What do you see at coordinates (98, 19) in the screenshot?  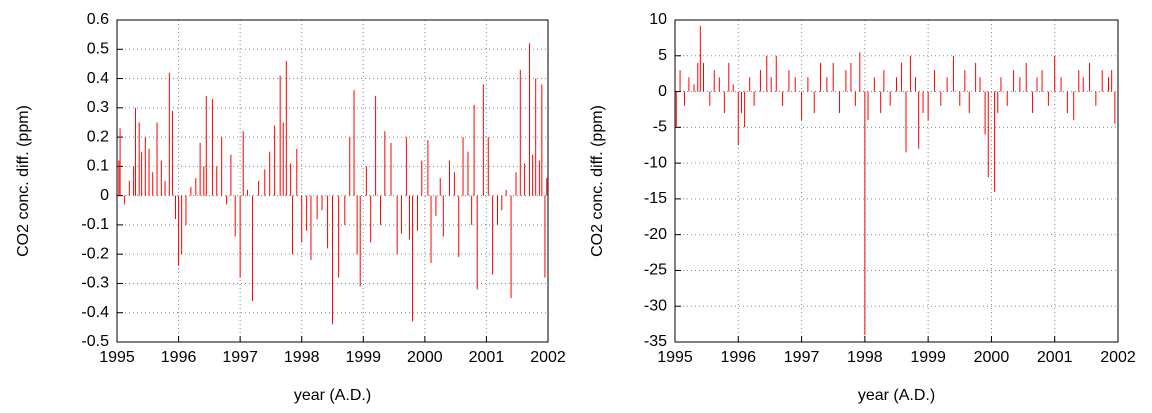 I see `y-tick-label: 0.6` at bounding box center [98, 19].